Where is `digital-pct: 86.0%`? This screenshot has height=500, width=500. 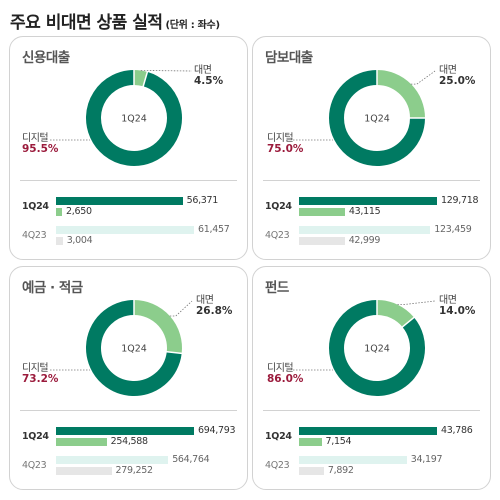
digital-pct: 86.0% is located at coordinates (285, 379).